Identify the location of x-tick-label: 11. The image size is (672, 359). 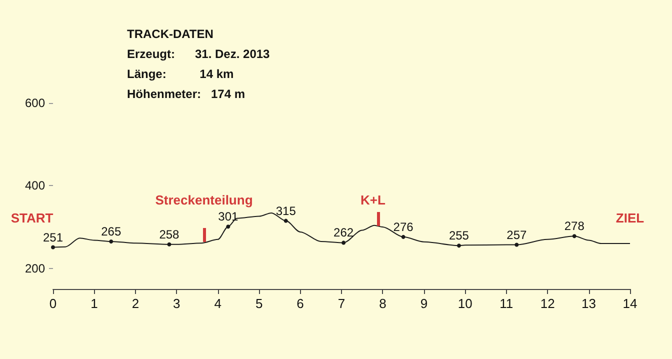
(507, 303).